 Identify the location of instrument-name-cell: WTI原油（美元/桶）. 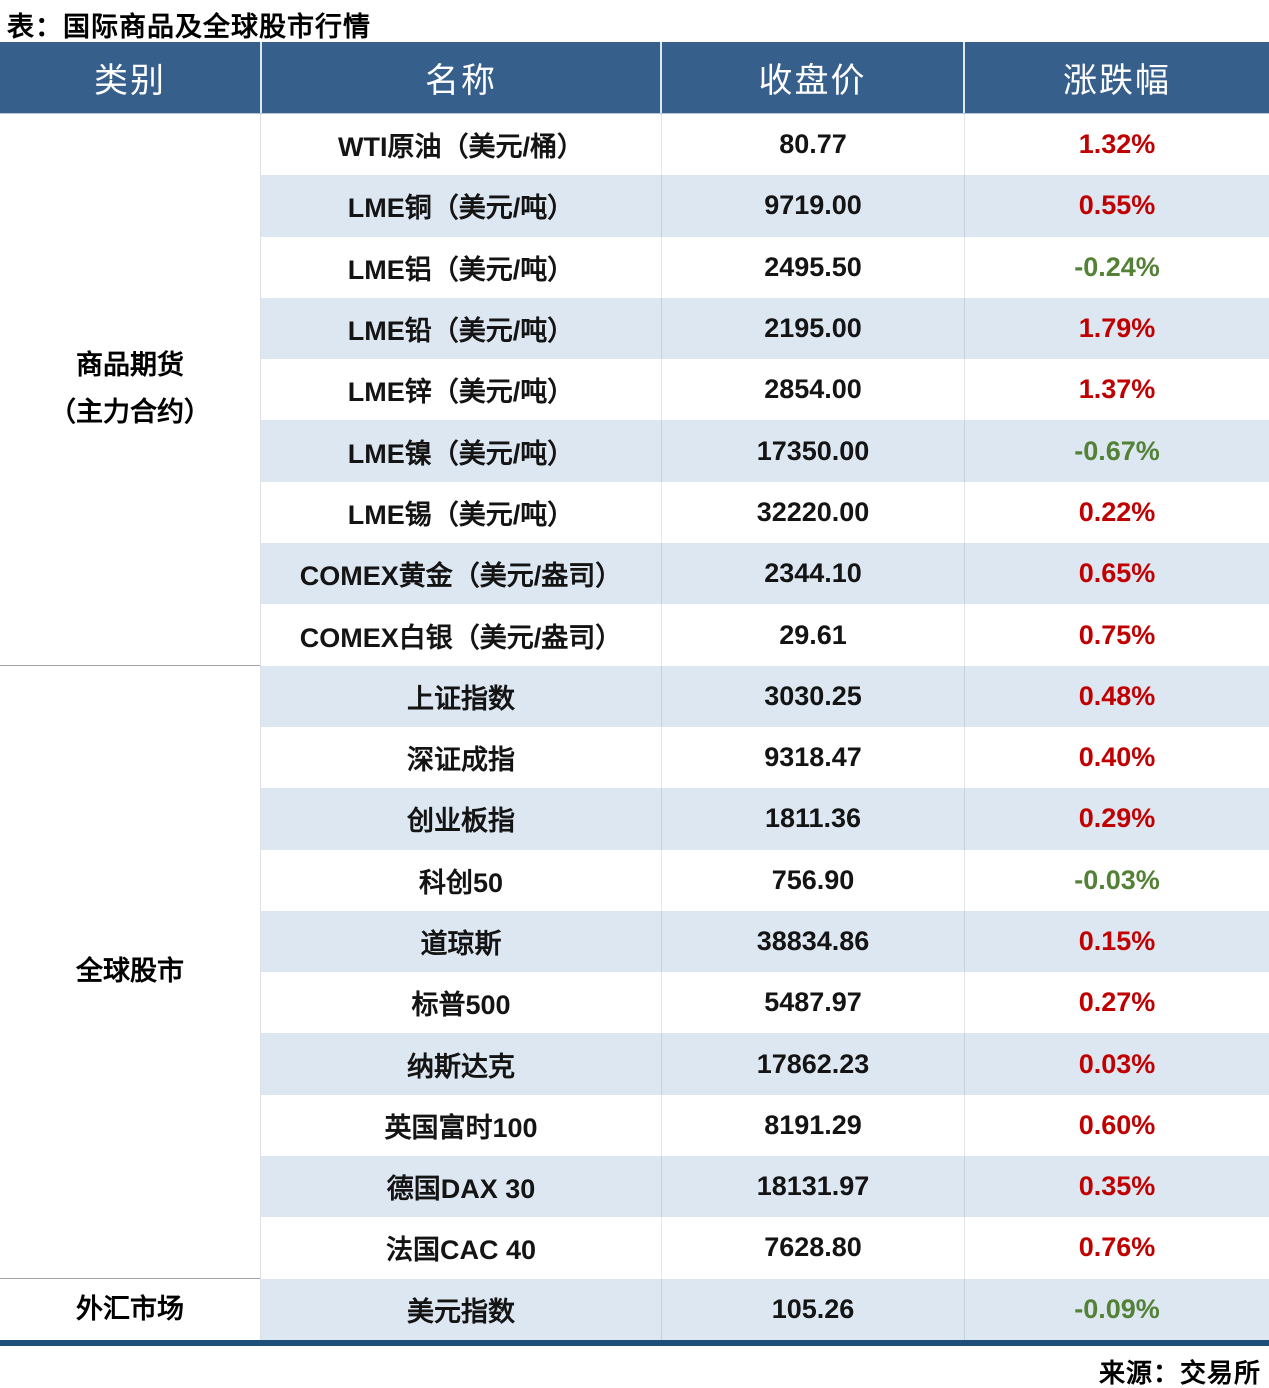
(461, 147).